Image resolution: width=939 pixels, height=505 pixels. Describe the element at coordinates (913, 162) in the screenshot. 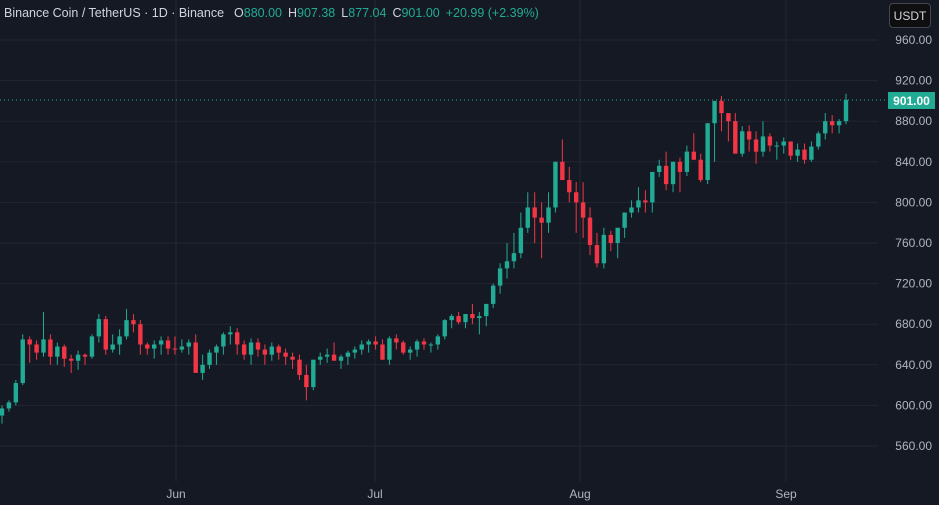

I see `y-tick-label: 840.00` at that location.